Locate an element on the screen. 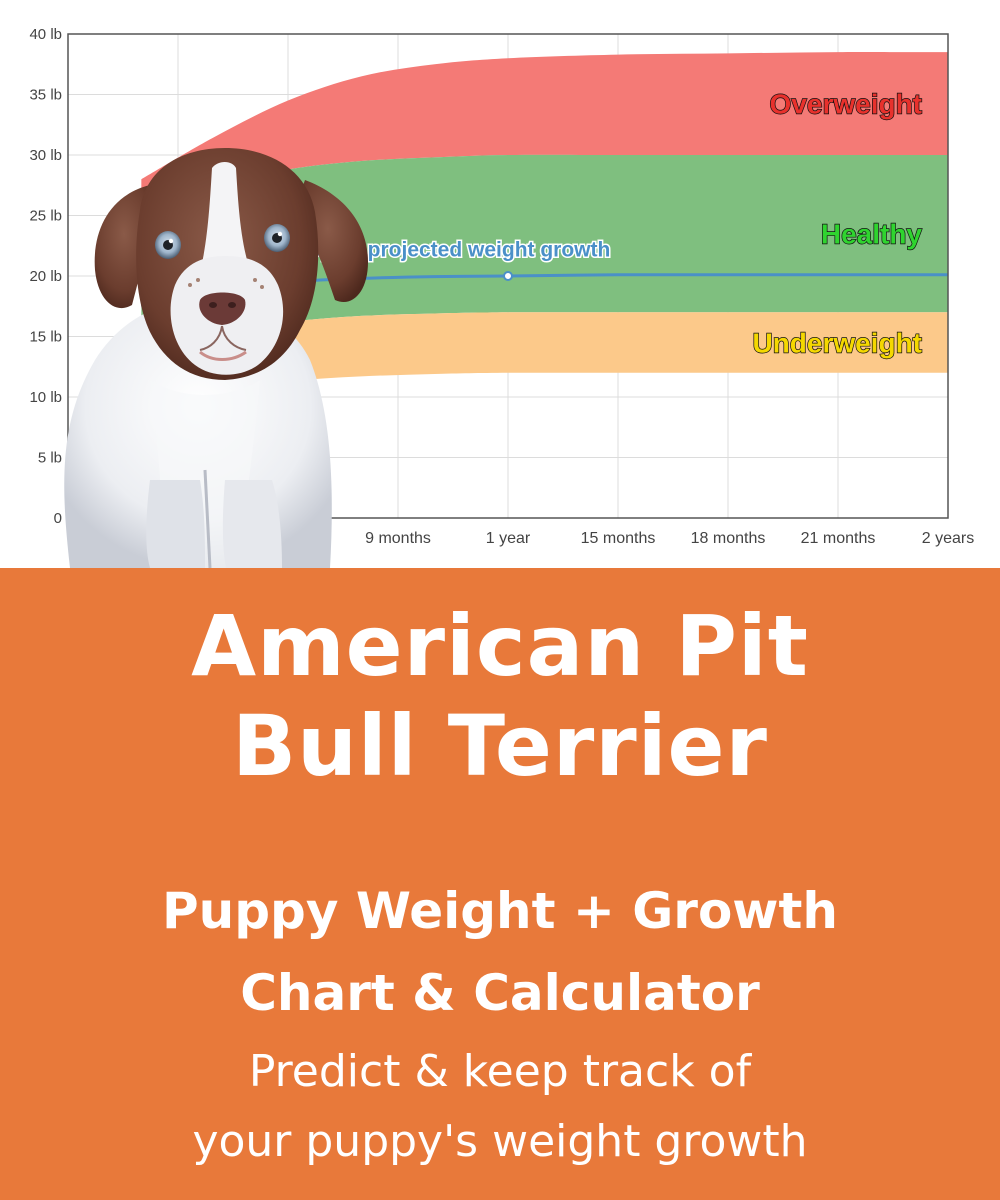 The height and width of the screenshot is (1200, 1000). y-tick-label: 40 lb is located at coordinates (45, 34).